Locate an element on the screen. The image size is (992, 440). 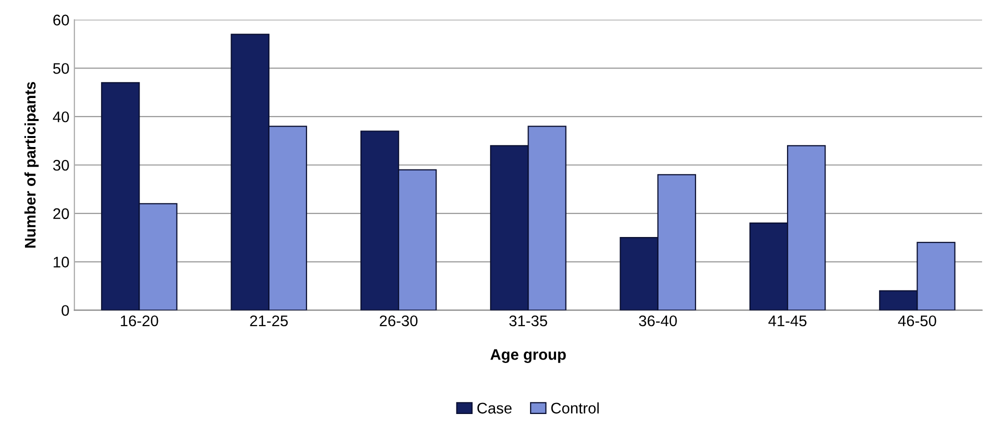
x-tick-label: 41-45 is located at coordinates (787, 321).